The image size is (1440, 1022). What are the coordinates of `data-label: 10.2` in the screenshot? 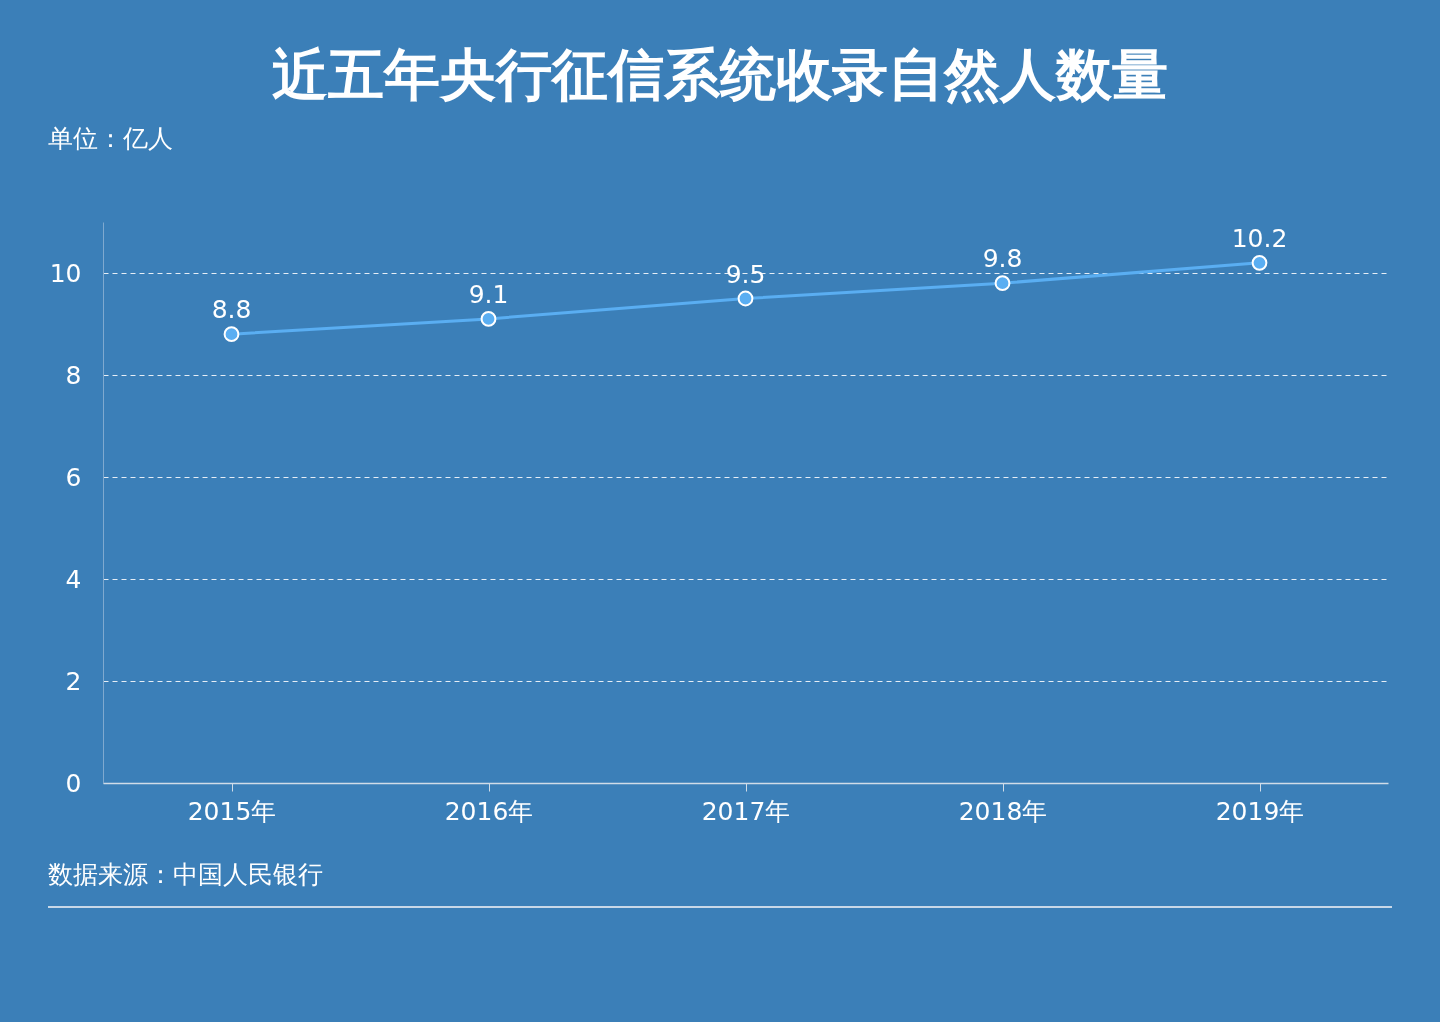 It's located at (1259, 238).